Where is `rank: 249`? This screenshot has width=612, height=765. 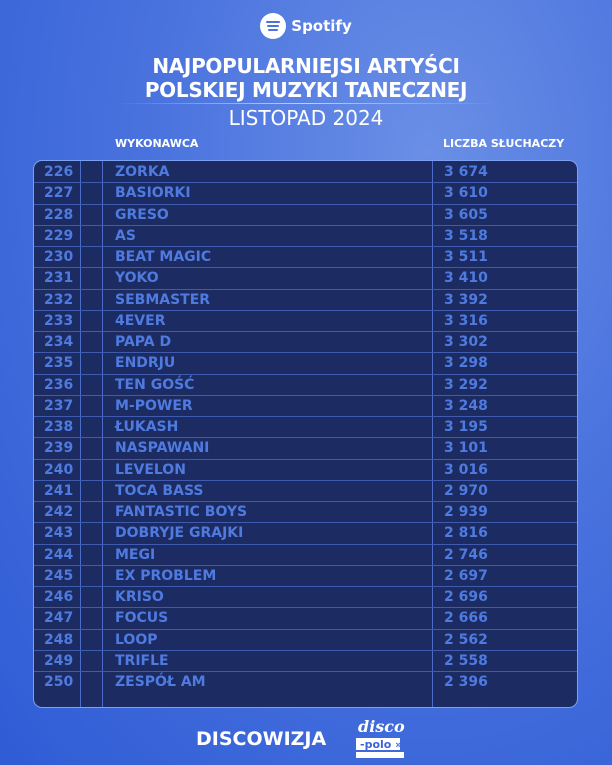 rank: 249 is located at coordinates (59, 660).